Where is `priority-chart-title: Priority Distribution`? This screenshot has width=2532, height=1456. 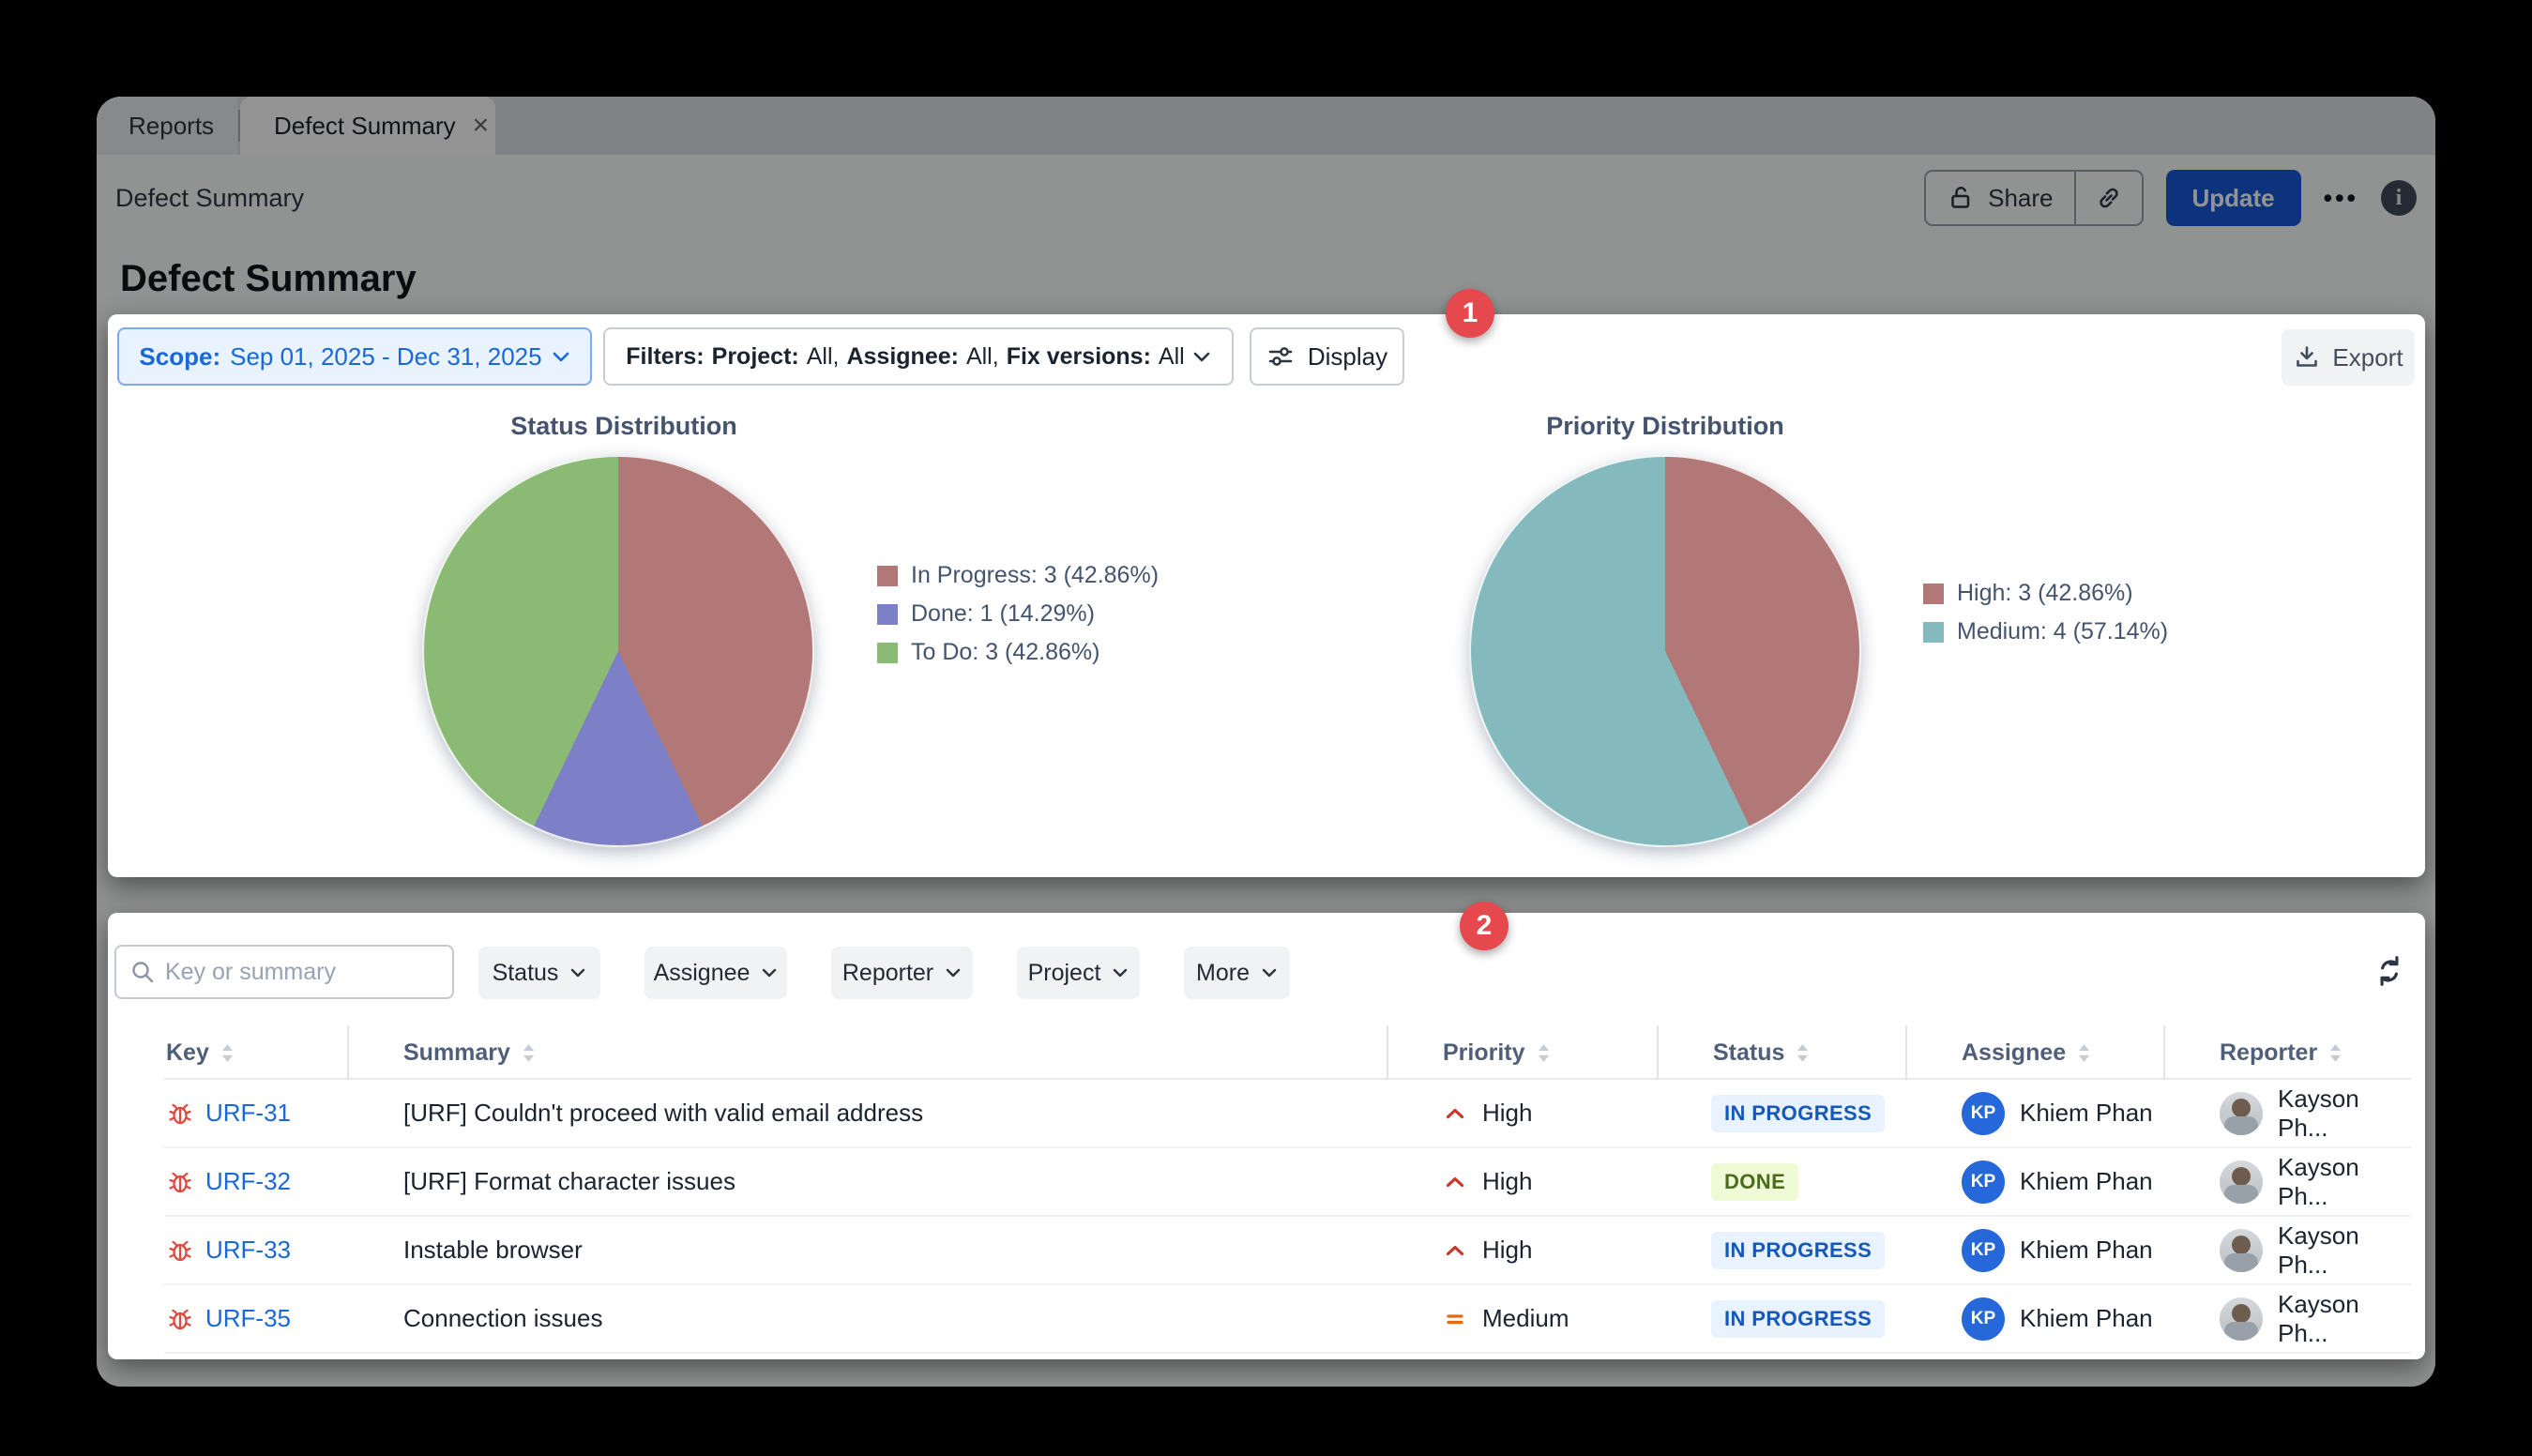 priority-chart-title: Priority Distribution is located at coordinates (1665, 426).